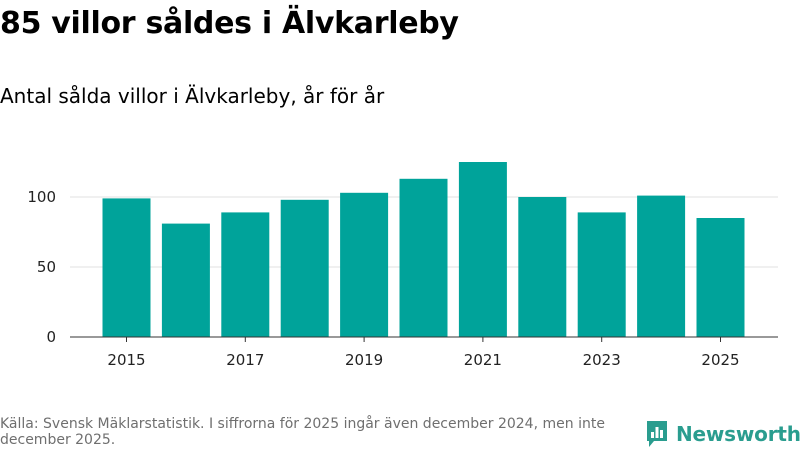 This screenshot has height=450, width=800. I want to click on y-tick-label: 100, so click(41, 197).